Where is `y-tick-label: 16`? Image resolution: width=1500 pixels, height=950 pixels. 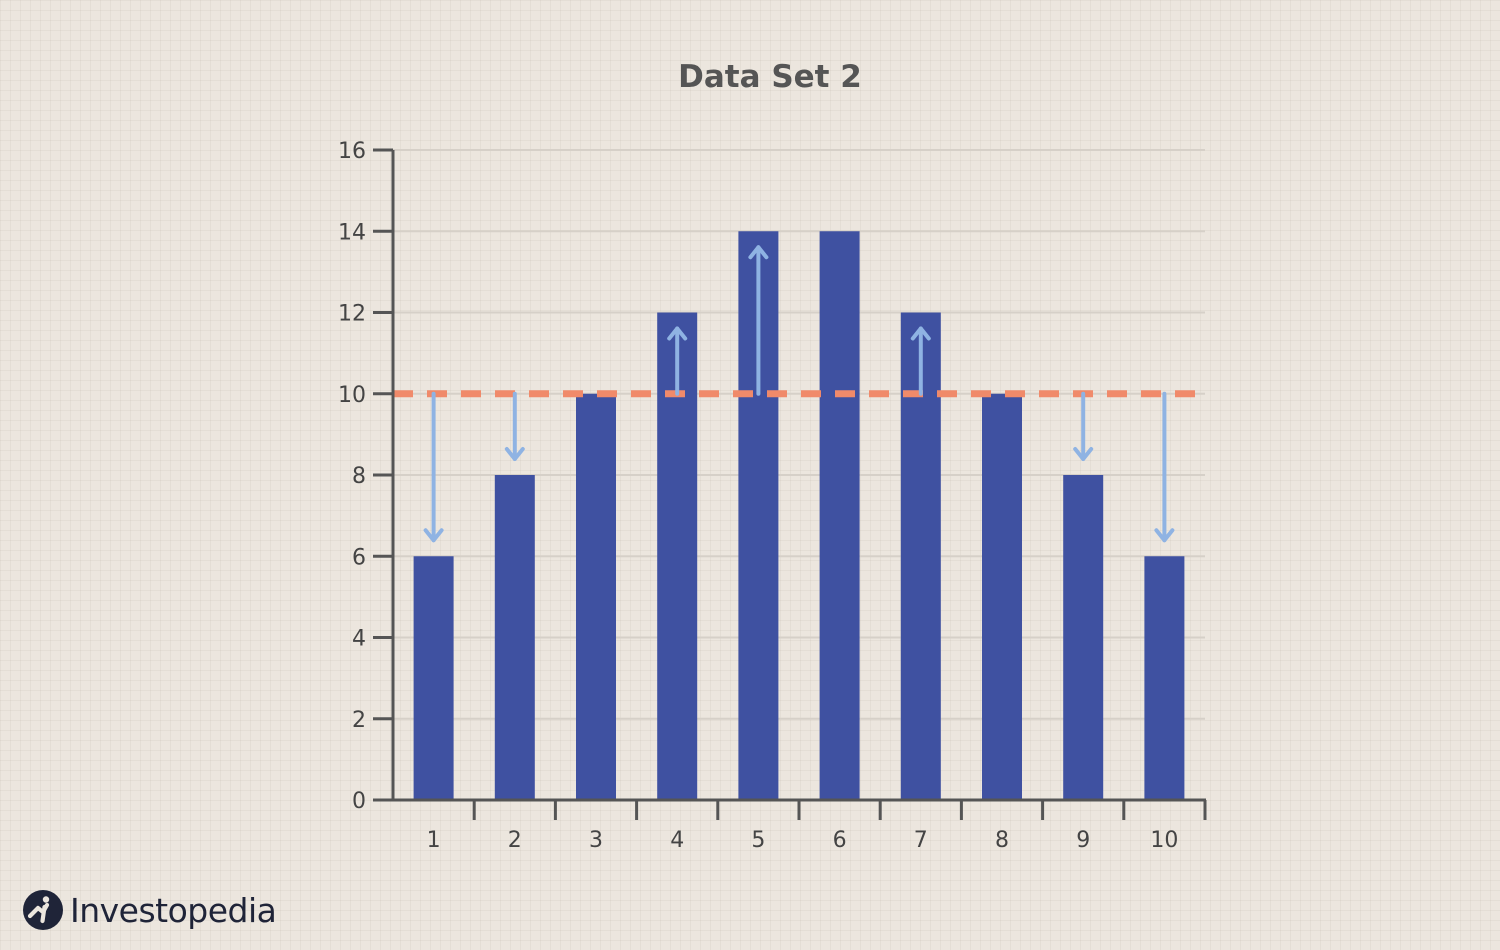 y-tick-label: 16 is located at coordinates (352, 151).